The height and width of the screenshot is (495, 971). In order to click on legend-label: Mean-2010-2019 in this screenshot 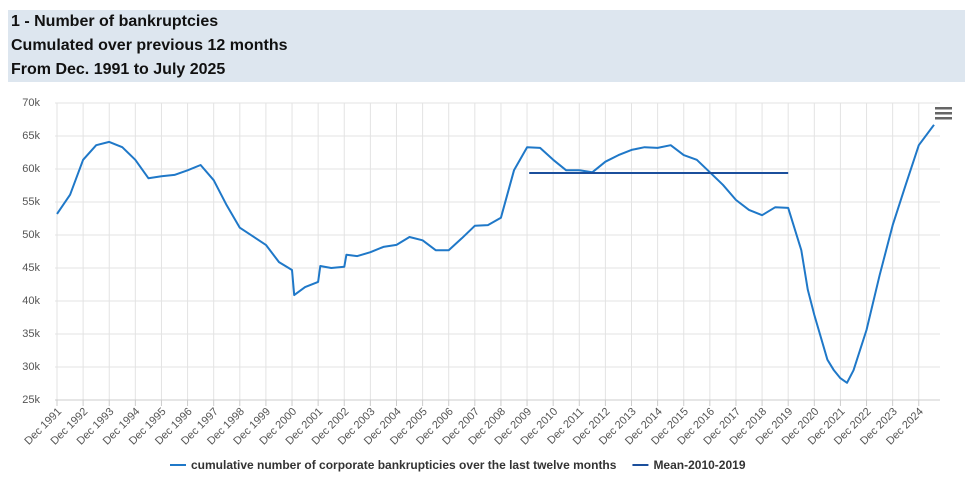, I will do `click(699, 465)`.